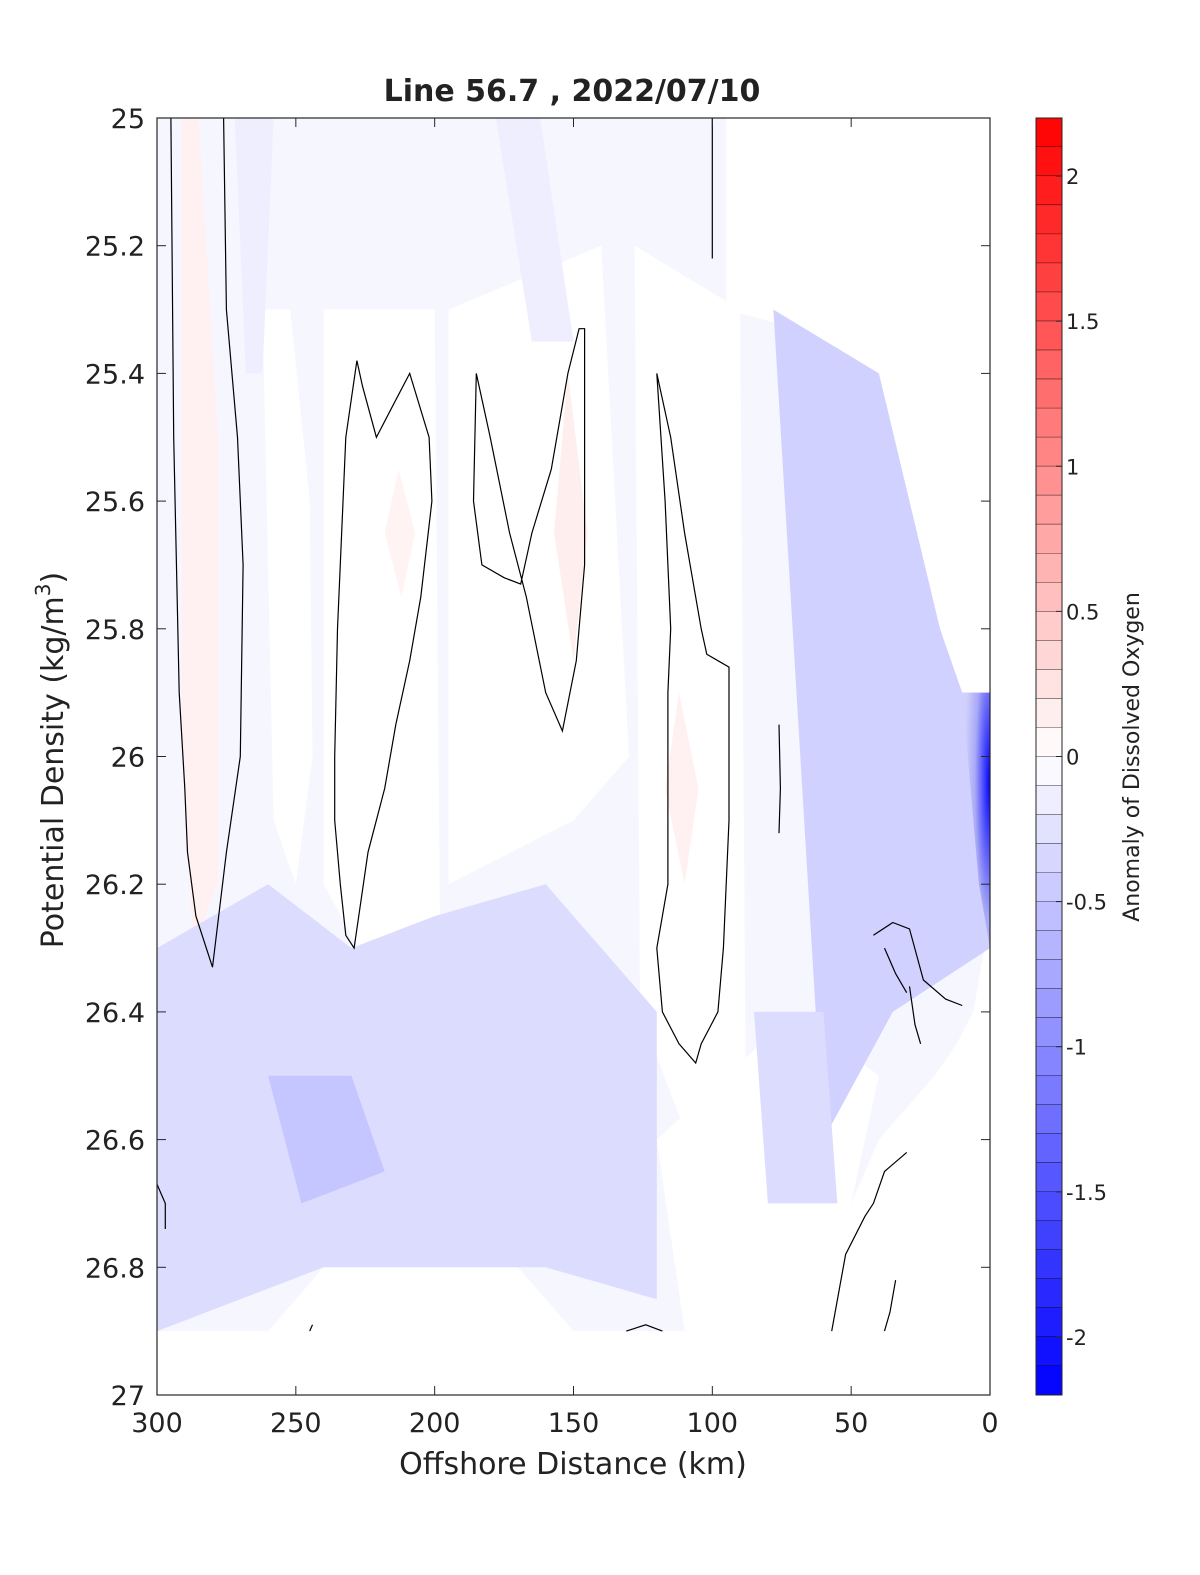 The image size is (1200, 1575). I want to click on colorbar-tick-label: -0.5, so click(1086, 903).